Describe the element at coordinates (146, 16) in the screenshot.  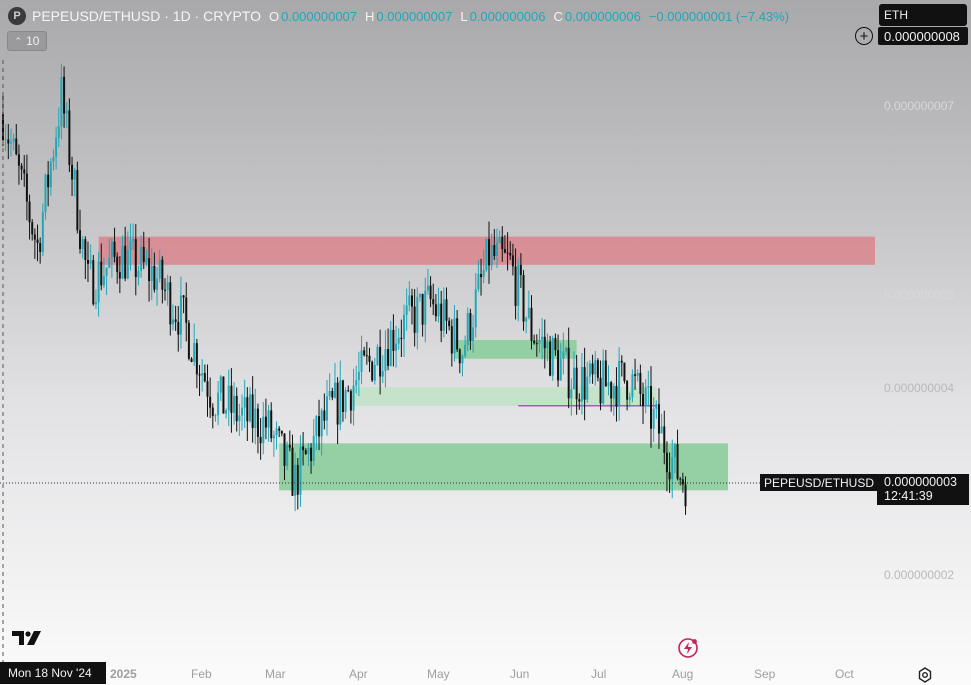
I see `symbol-title: PEPEUSD/ETHUSD · 1D · CRYPTO` at that location.